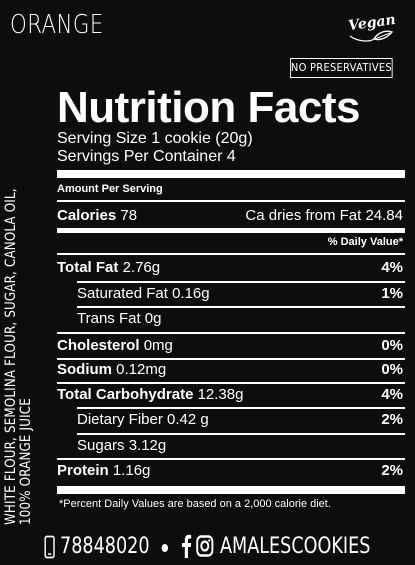 This screenshot has width=415, height=565. Describe the element at coordinates (295, 546) in the screenshot. I see `social-handle: AMALESCOOKIES` at that location.